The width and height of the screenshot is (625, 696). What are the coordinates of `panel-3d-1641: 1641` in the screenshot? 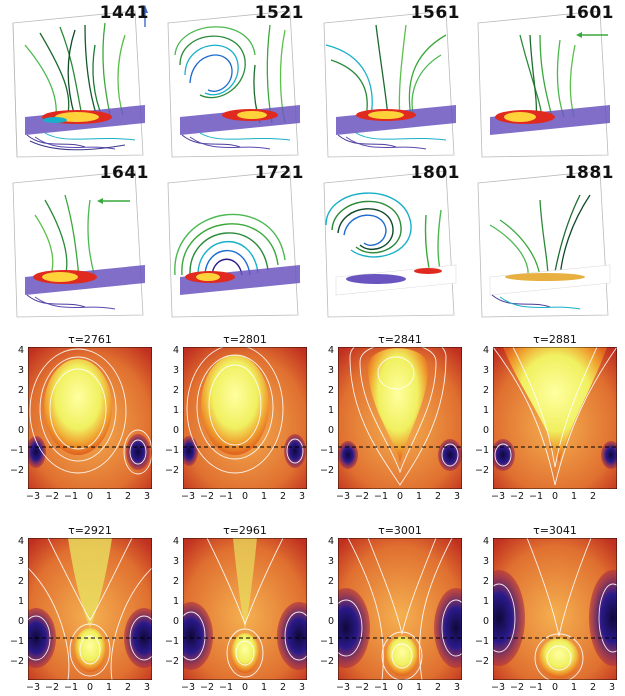 It's located at (80, 241).